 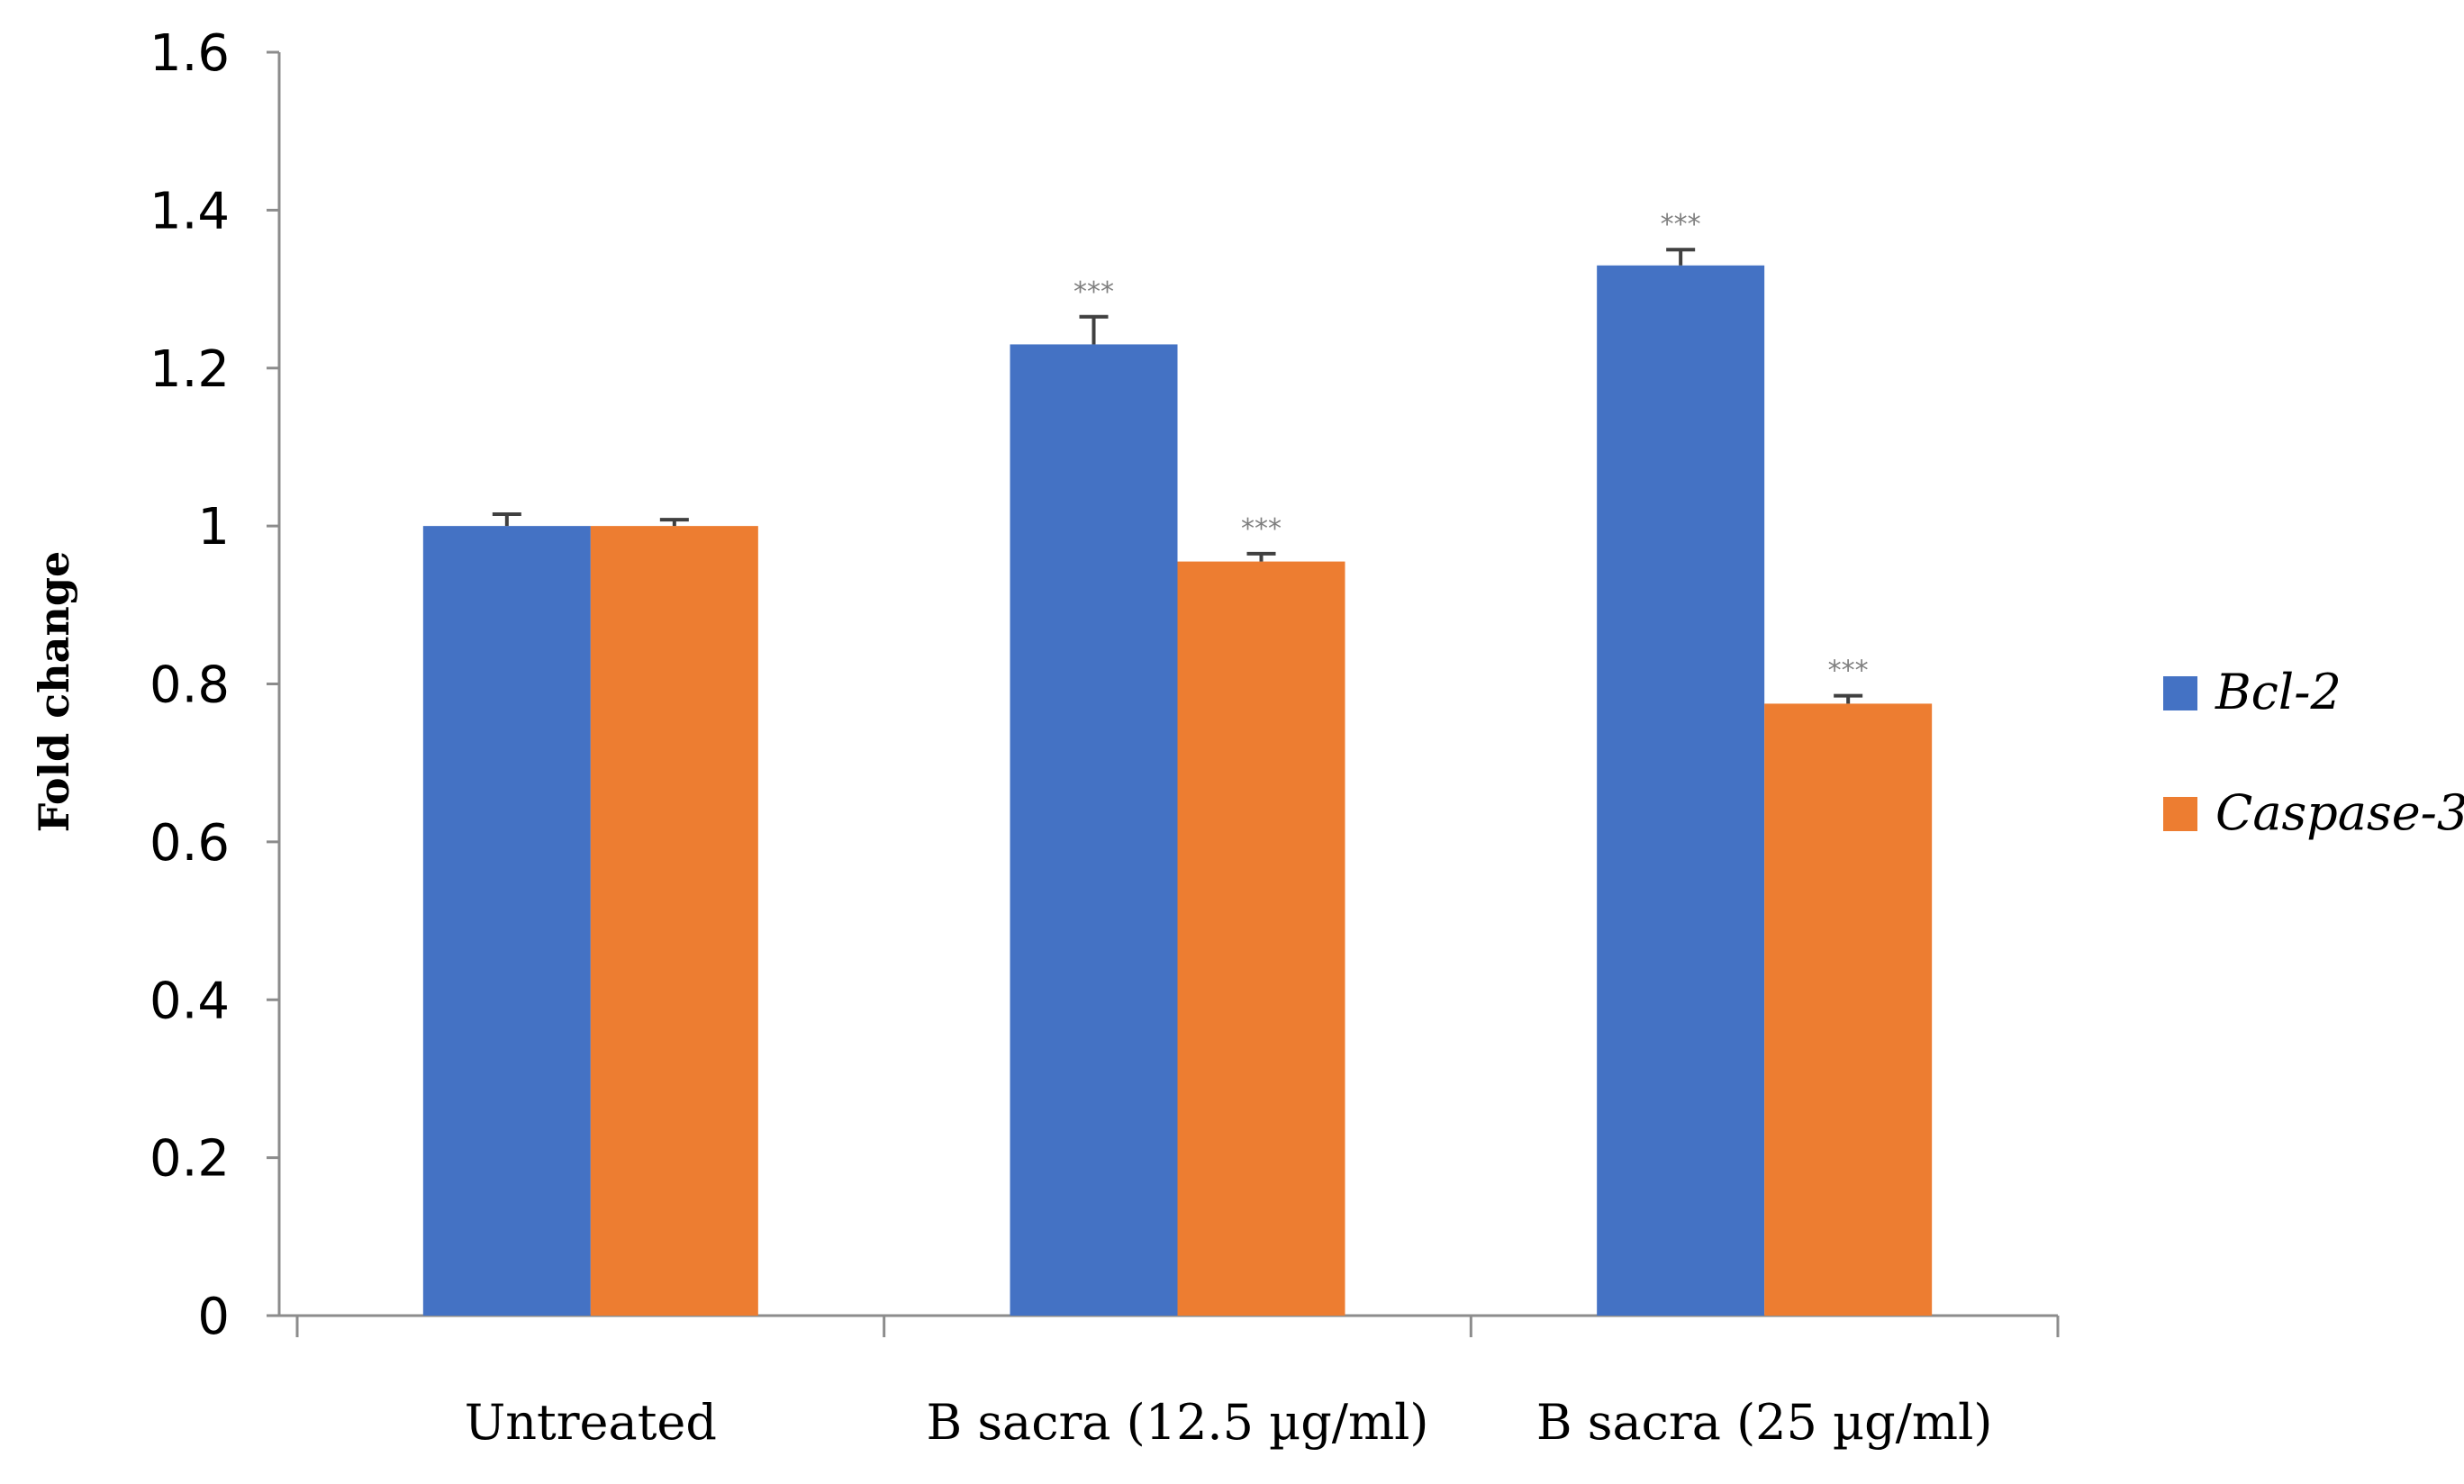 I want to click on y-tick-label: 0.6, so click(x=189, y=844).